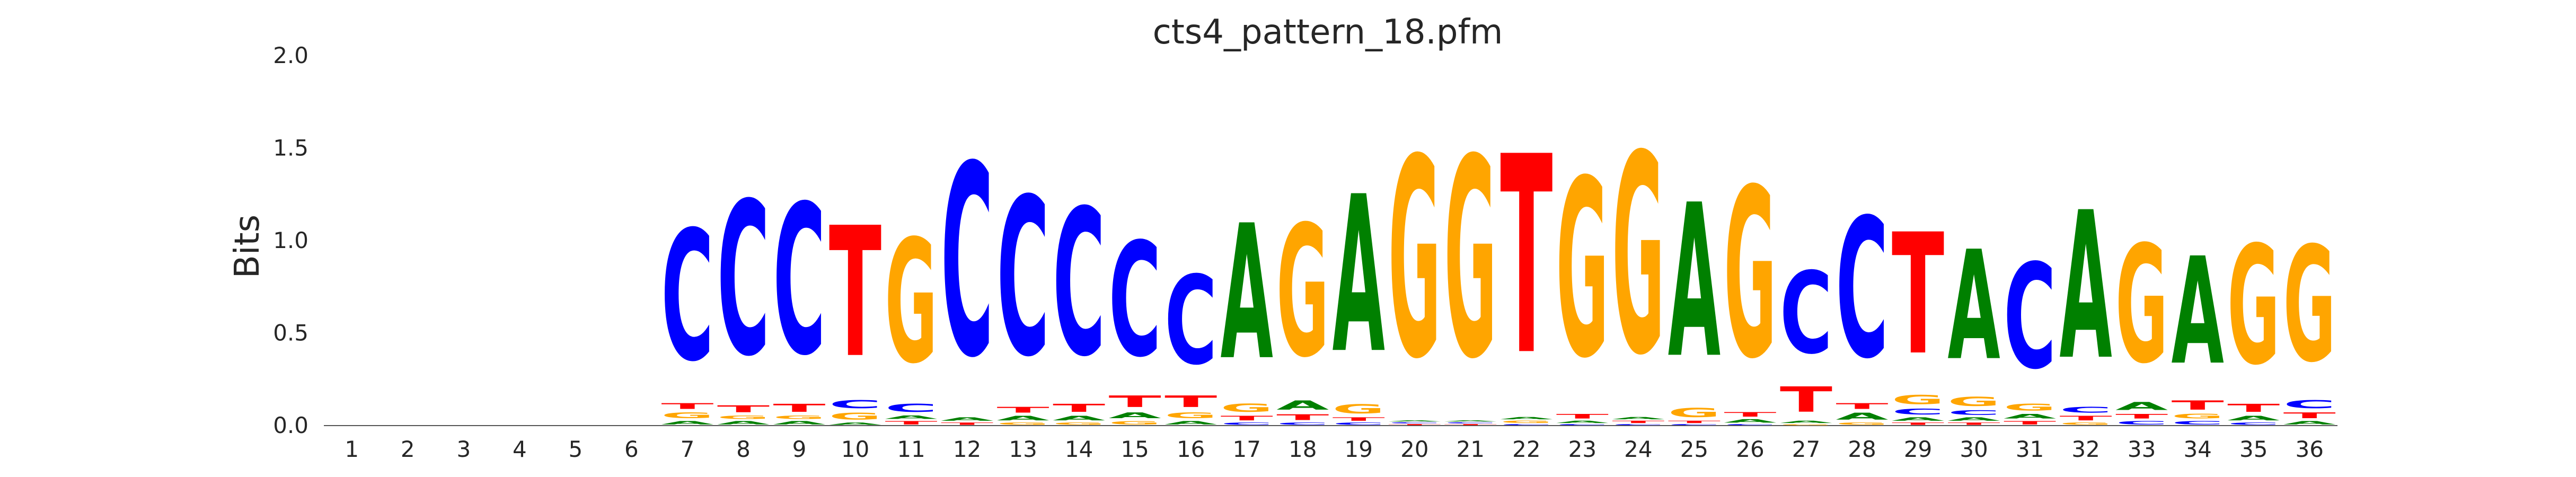 This screenshot has width=2576, height=477. Describe the element at coordinates (1079, 449) in the screenshot. I see `x-tick-label: 14` at that location.